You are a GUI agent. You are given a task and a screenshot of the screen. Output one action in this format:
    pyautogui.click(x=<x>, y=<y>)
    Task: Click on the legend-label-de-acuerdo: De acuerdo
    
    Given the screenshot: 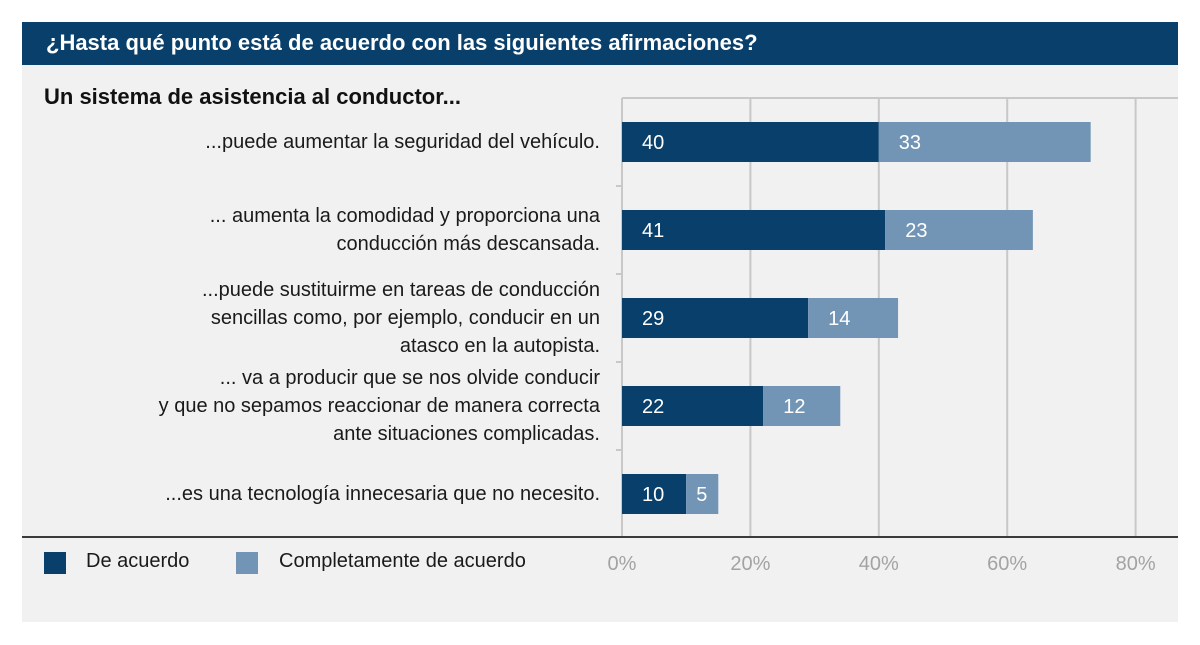 What is the action you would take?
    pyautogui.click(x=138, y=561)
    